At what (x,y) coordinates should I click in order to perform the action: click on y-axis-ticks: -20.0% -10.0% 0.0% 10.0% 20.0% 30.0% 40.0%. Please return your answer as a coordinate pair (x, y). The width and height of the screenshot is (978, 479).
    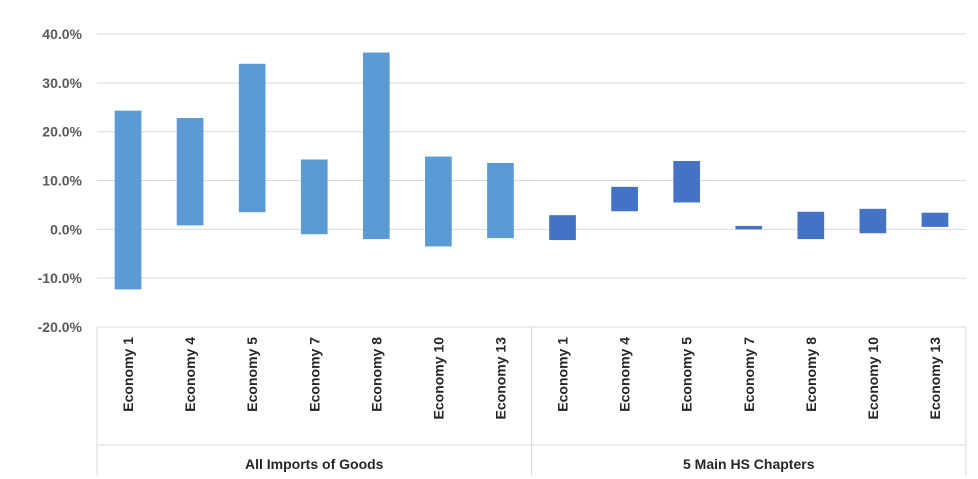
    Looking at the image, I should click on (60, 180).